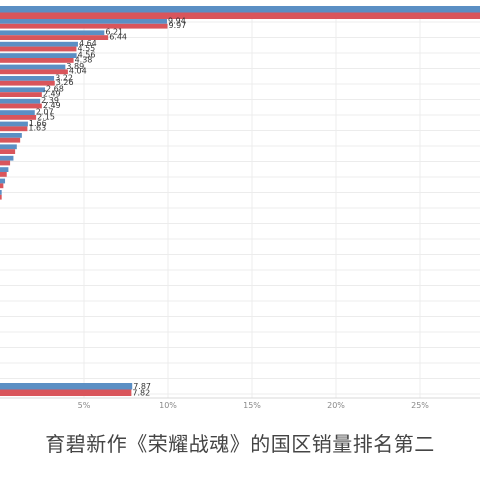  Describe the element at coordinates (168, 405) in the screenshot. I see `x-tick-label: 10%` at that location.